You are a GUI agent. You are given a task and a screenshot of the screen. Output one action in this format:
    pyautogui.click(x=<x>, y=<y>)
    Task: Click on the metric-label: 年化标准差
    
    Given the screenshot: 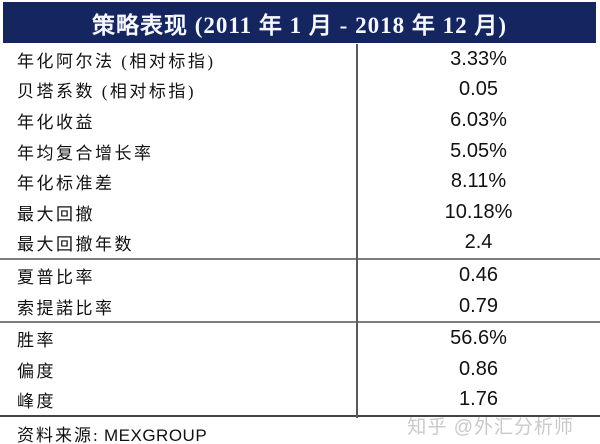 What is the action you would take?
    pyautogui.click(x=66, y=184)
    